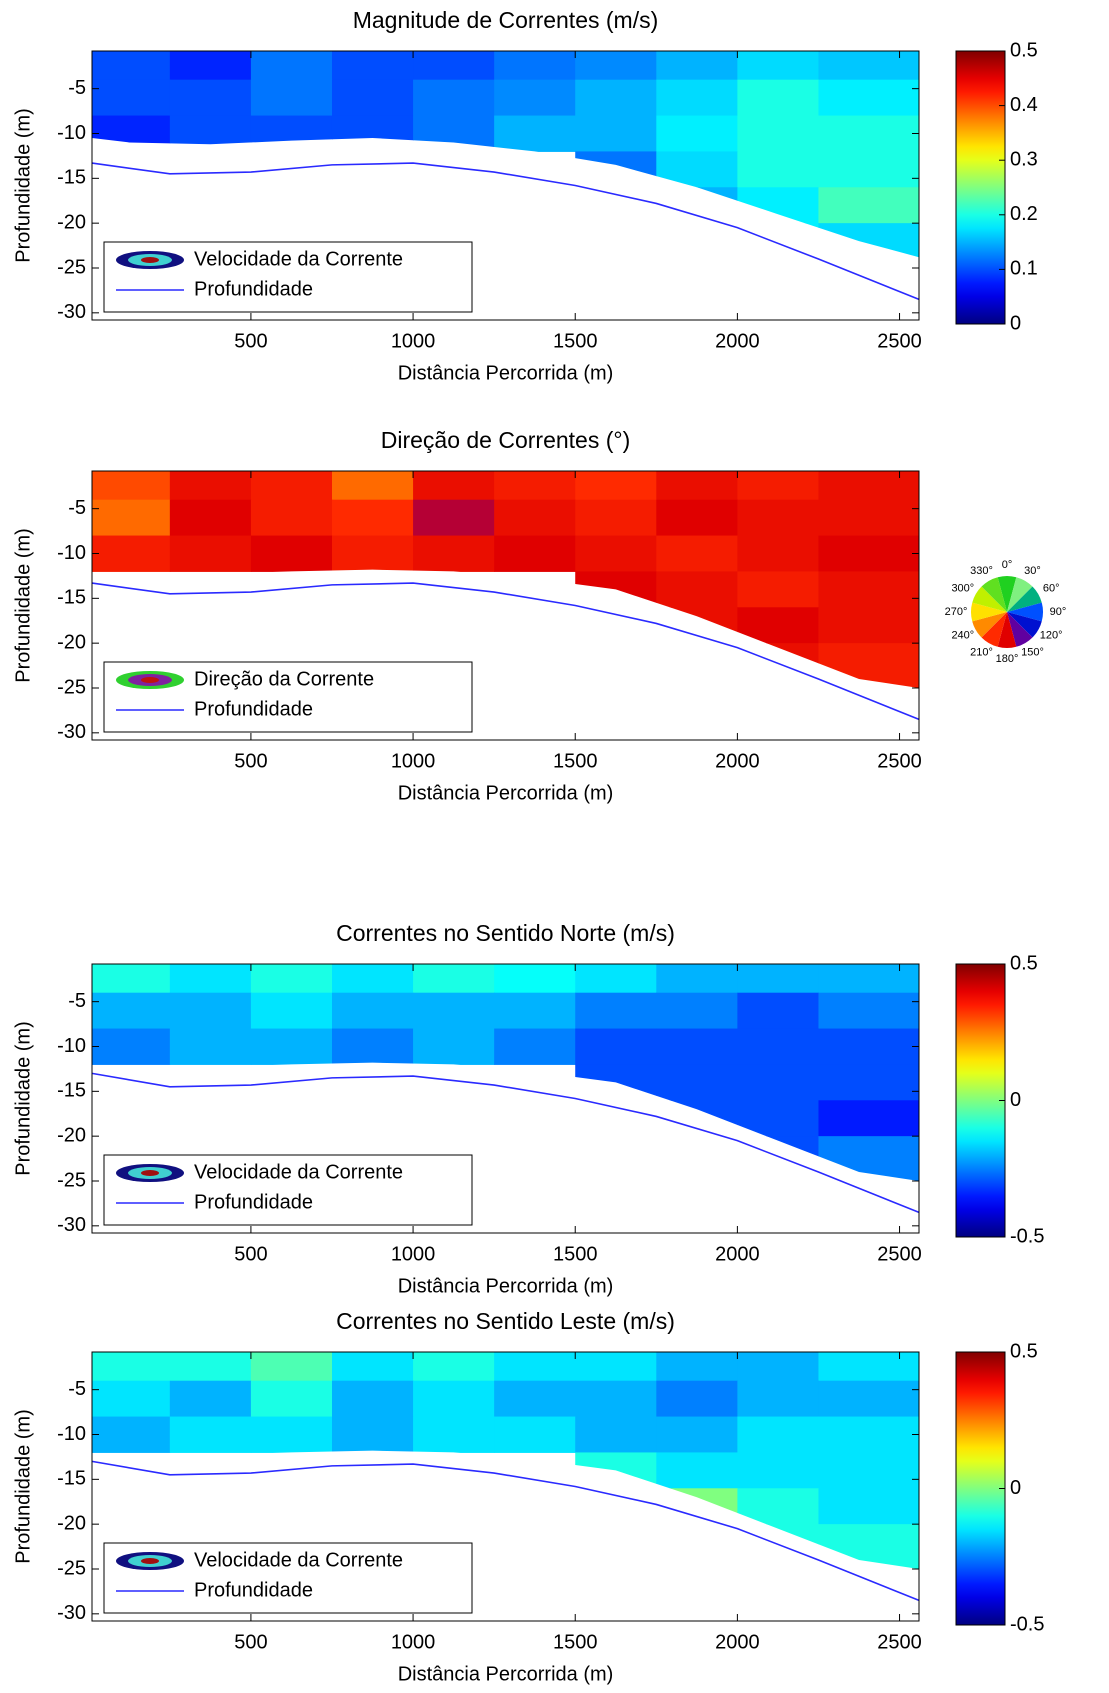 This screenshot has width=1109, height=1693. I want to click on legend-box, so click(288, 1190).